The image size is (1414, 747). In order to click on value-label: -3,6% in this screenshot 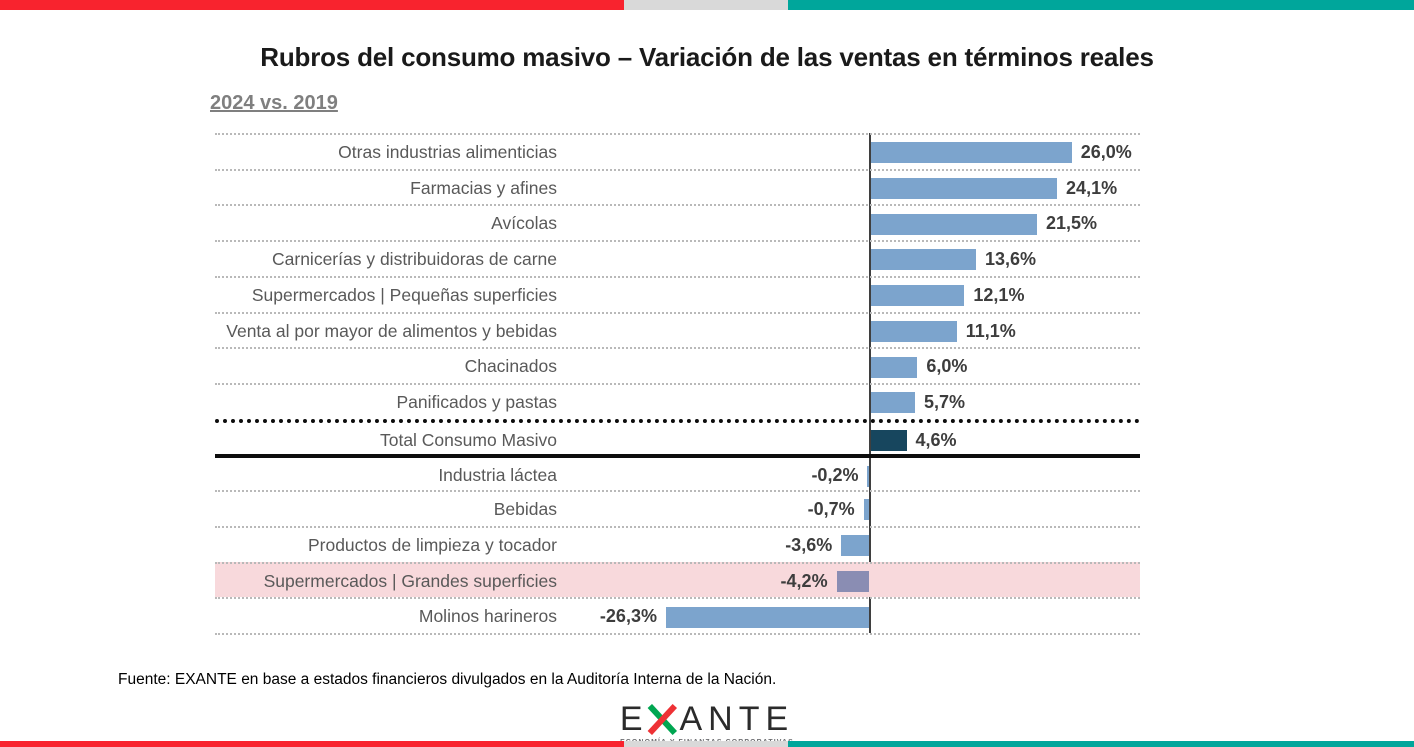, I will do `click(809, 544)`.